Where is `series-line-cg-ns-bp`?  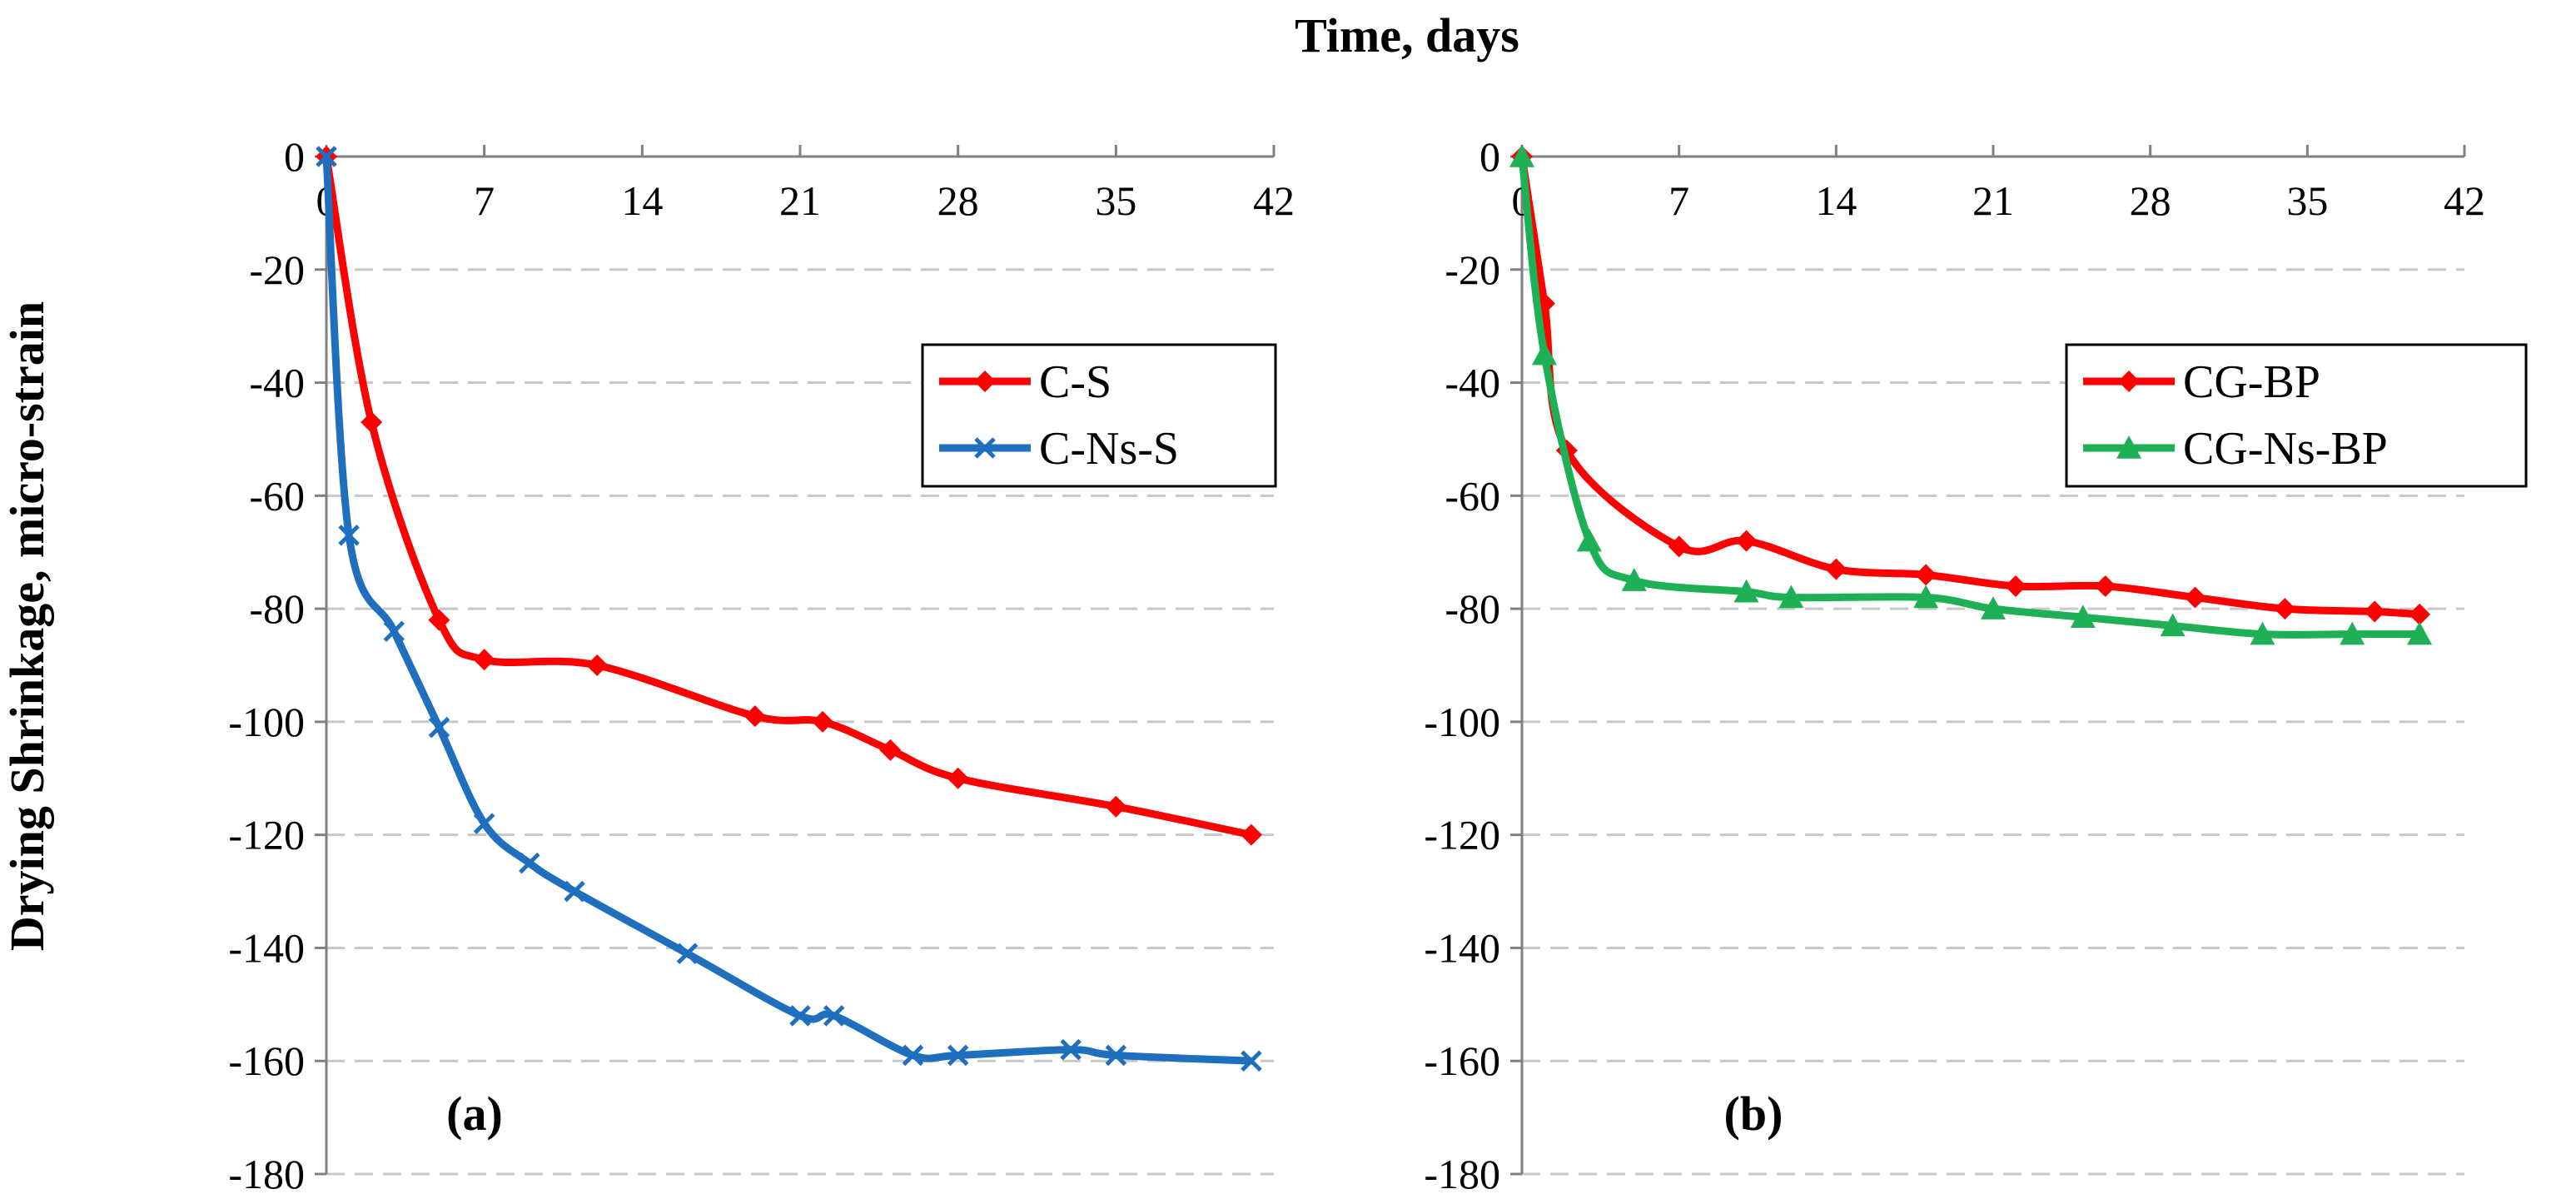 series-line-cg-ns-bp is located at coordinates (1969, 397).